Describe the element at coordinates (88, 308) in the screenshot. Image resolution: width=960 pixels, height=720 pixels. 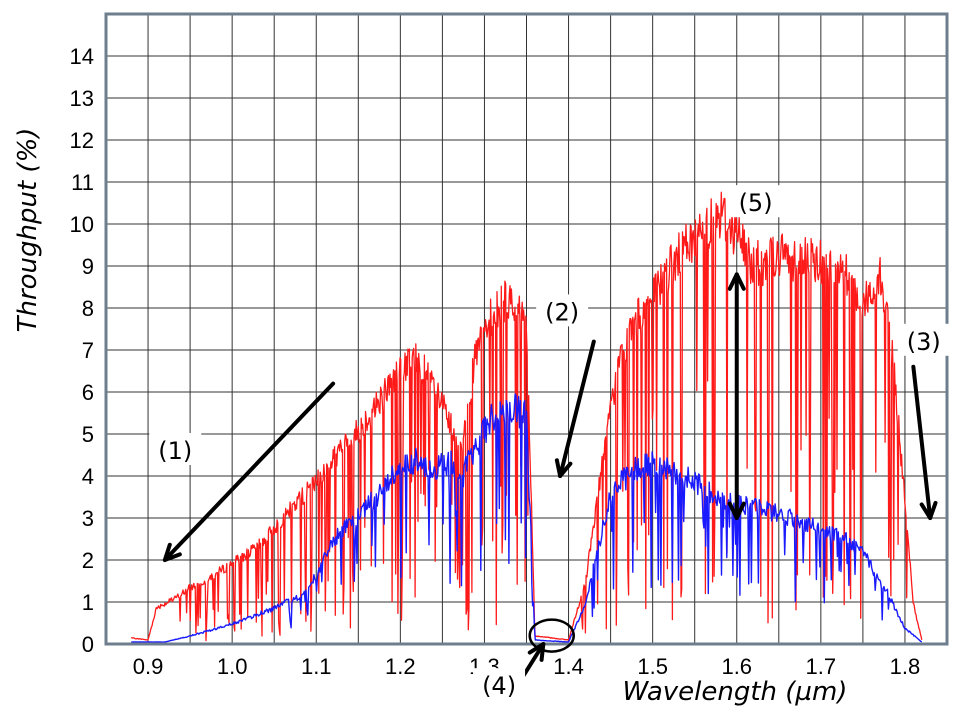
I see `y-tick-label: 8` at that location.